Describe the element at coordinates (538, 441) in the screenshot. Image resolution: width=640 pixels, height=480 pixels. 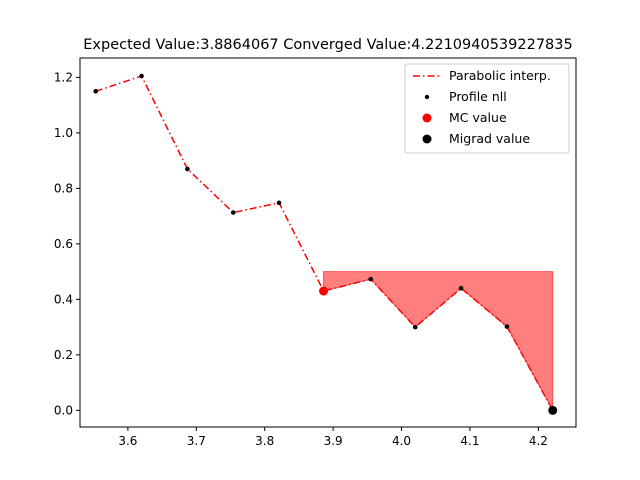
I see `x-tick-label: 4.2` at that location.